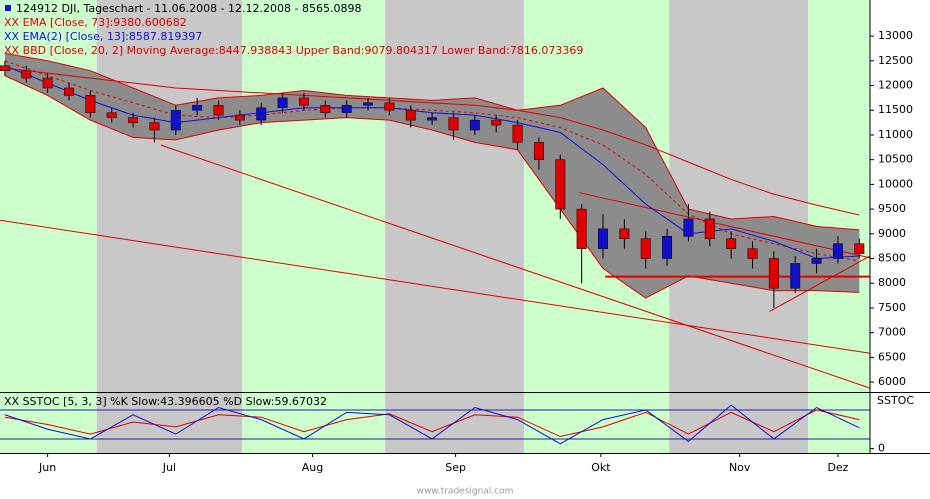 The width and height of the screenshot is (930, 499). Describe the element at coordinates (892, 233) in the screenshot. I see `y-tick-label: 9000` at that location.